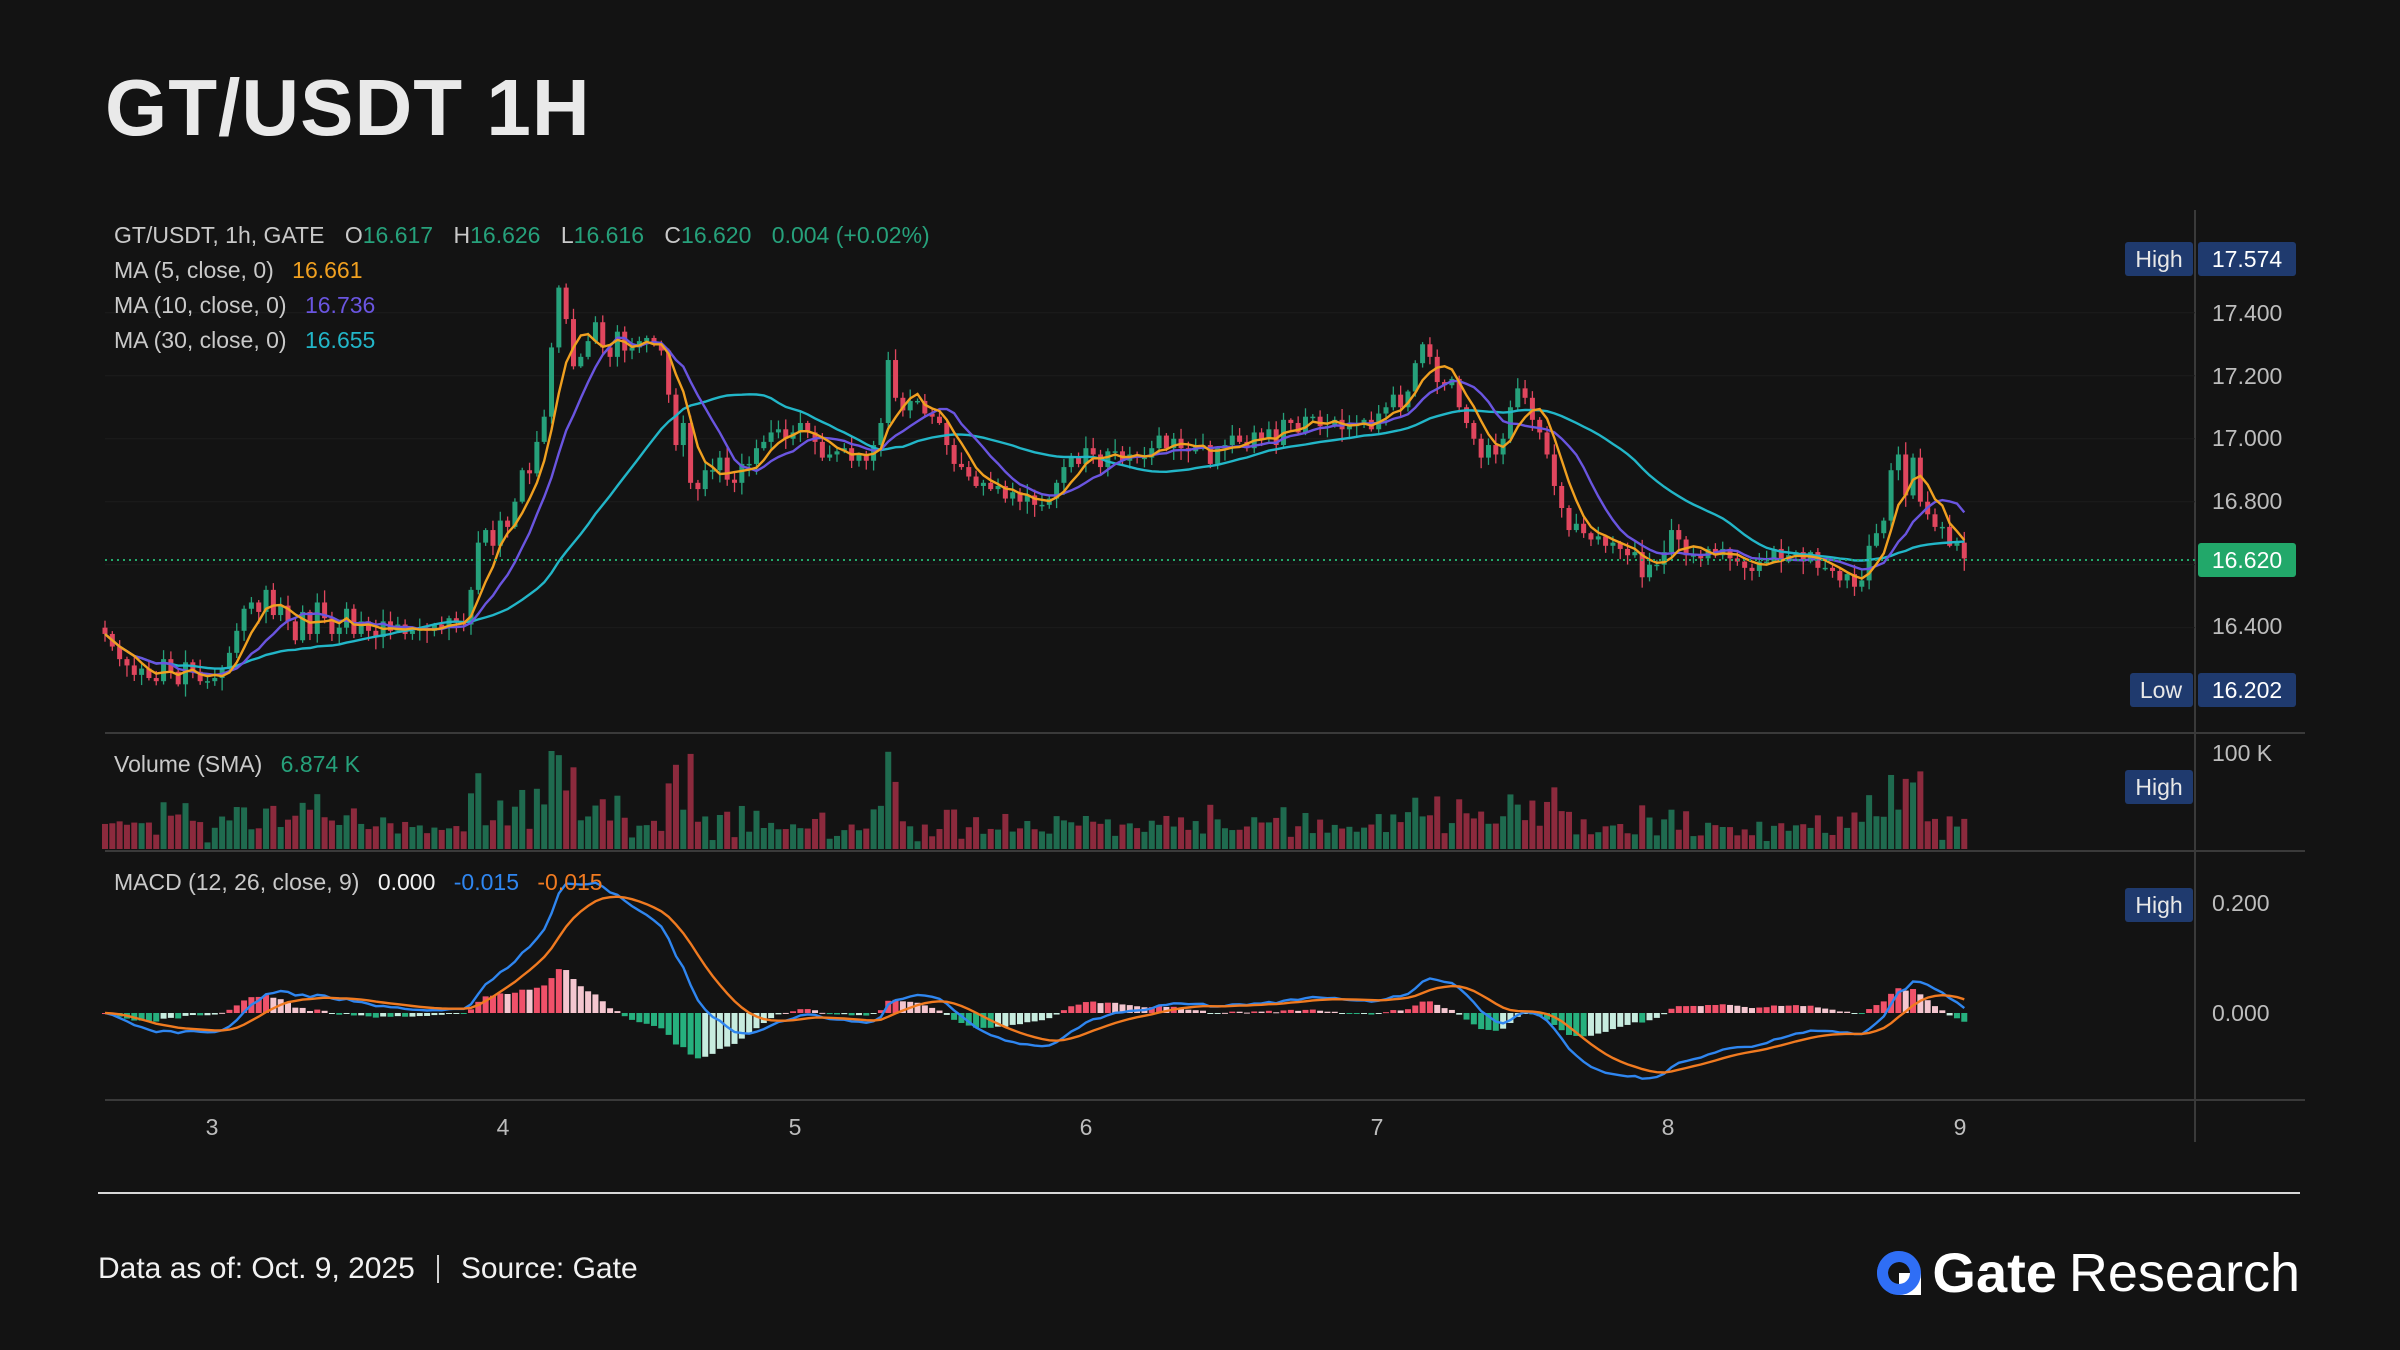 The image size is (2400, 1350). I want to click on legend-ma30-label: MA (30, close, 0), so click(200, 340).